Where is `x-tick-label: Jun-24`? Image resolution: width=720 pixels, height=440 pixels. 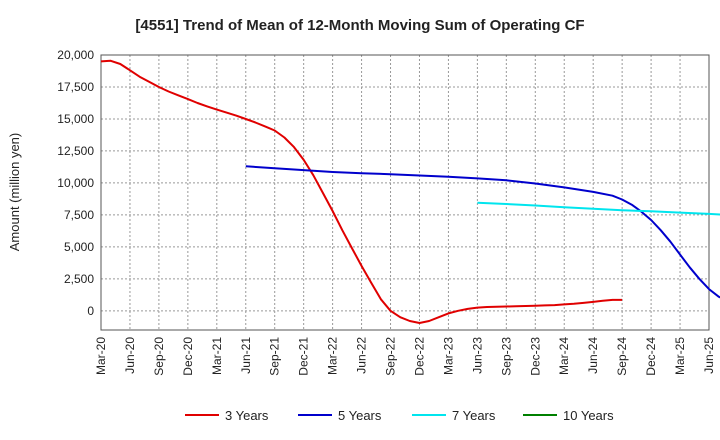 x-tick-label: Jun-24 is located at coordinates (593, 355).